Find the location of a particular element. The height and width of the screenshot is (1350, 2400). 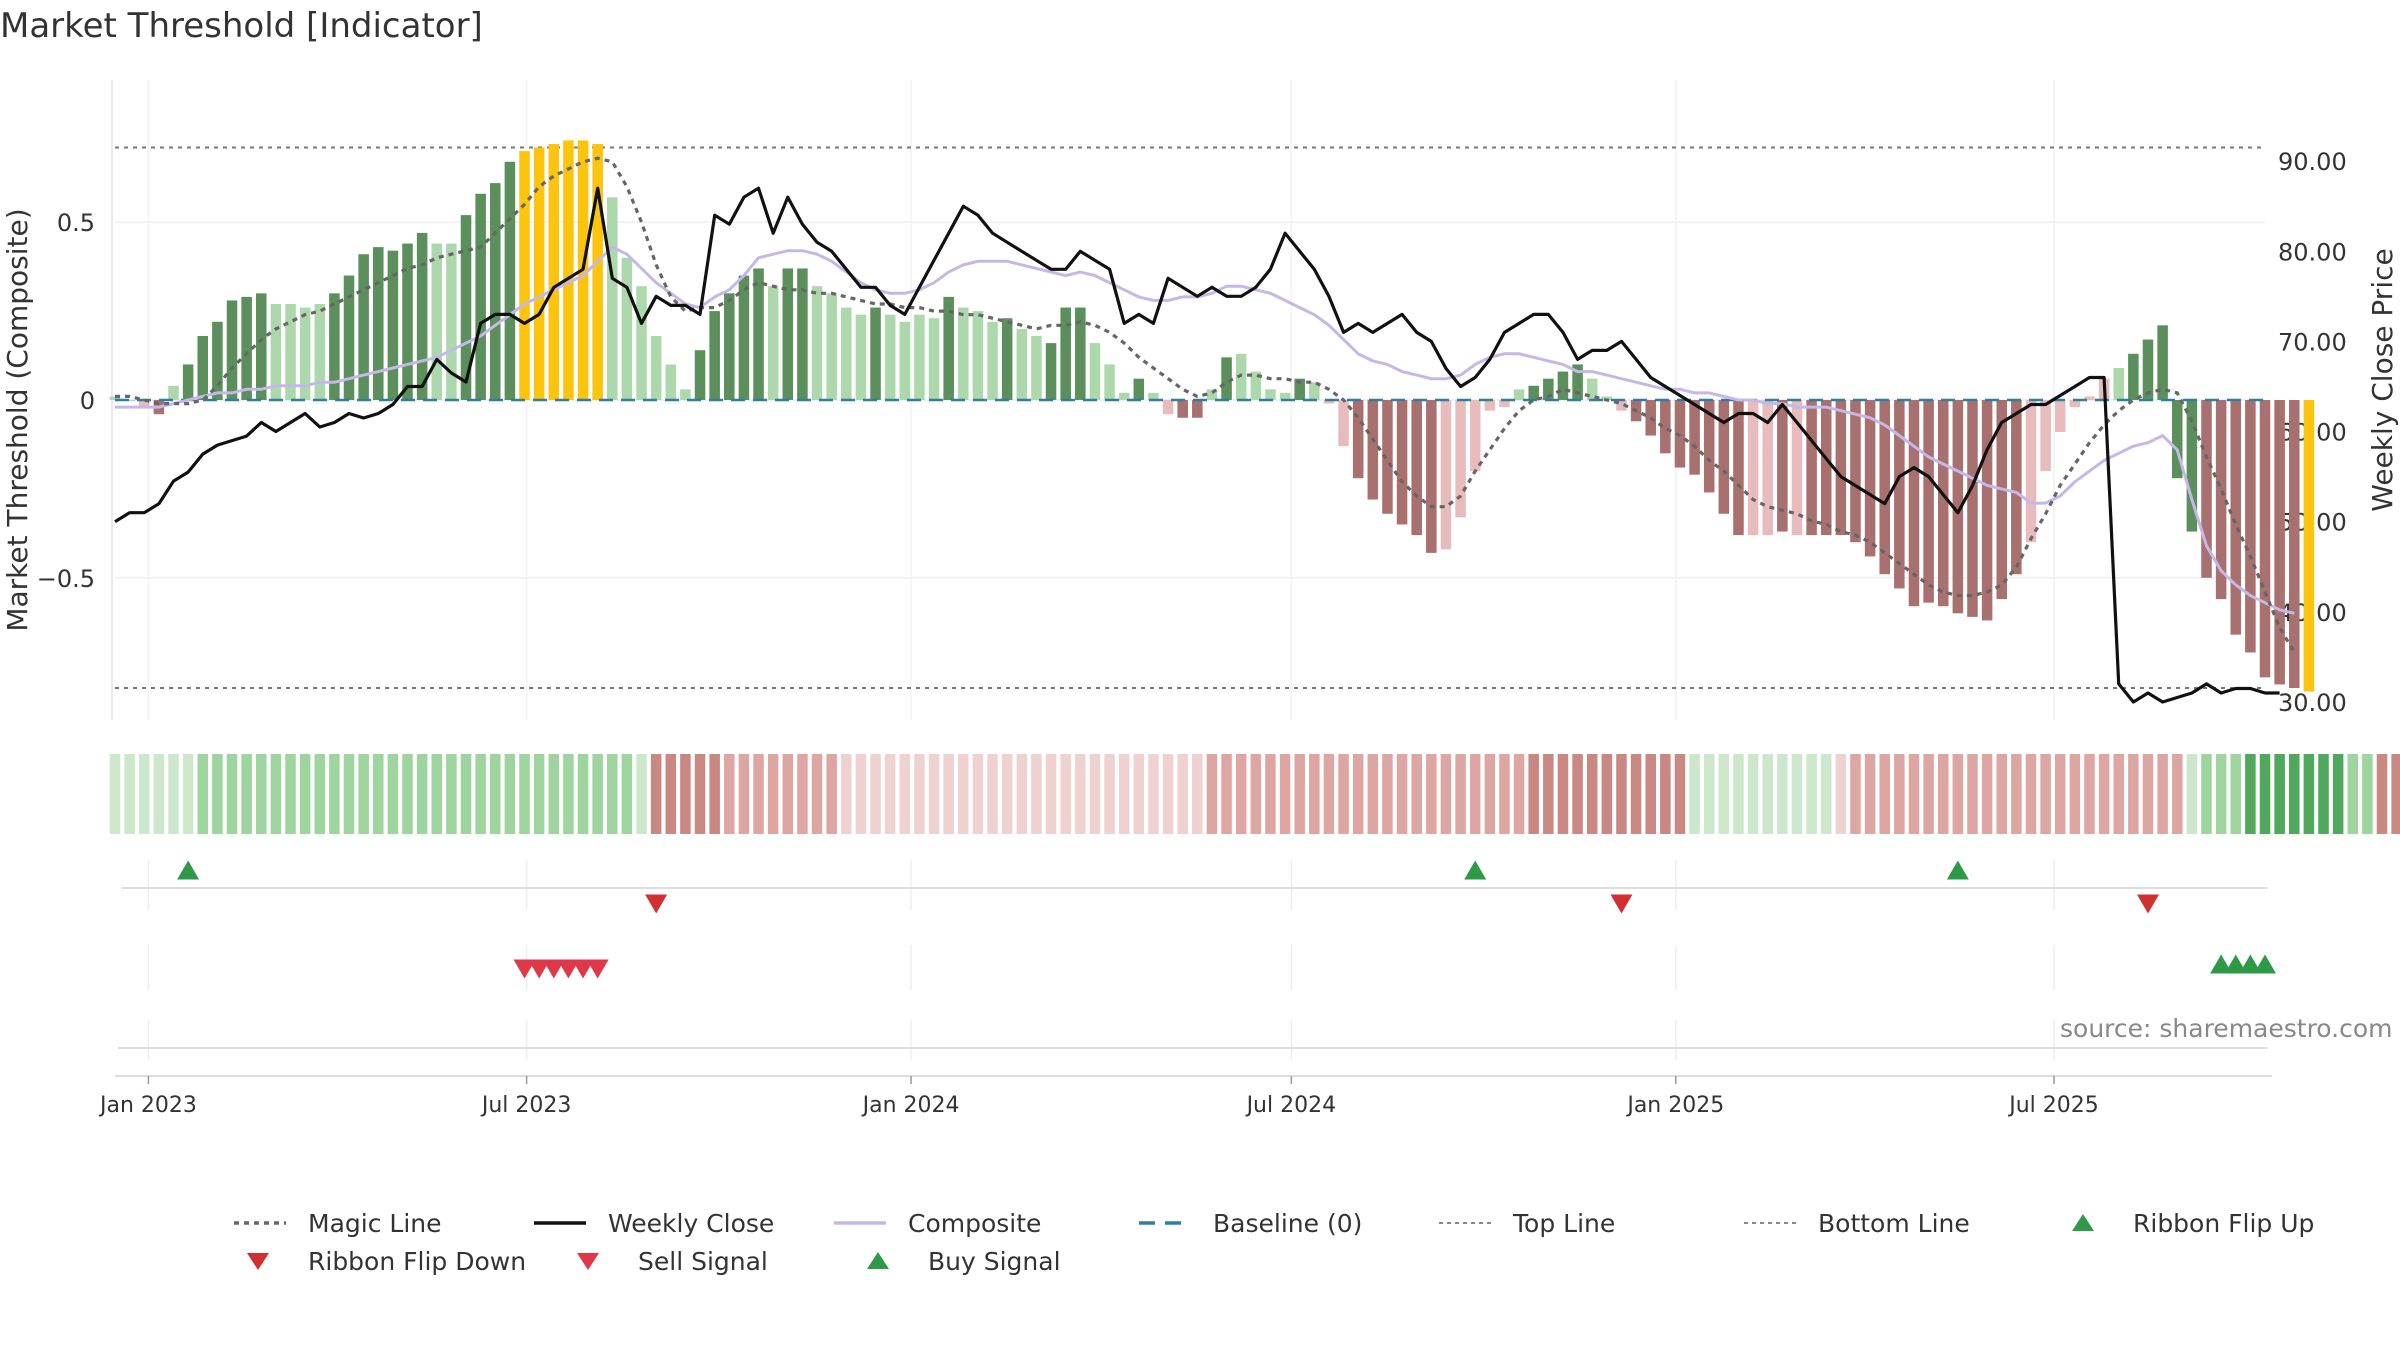

legend-item-top-line: Top Line is located at coordinates (1525, 1223).